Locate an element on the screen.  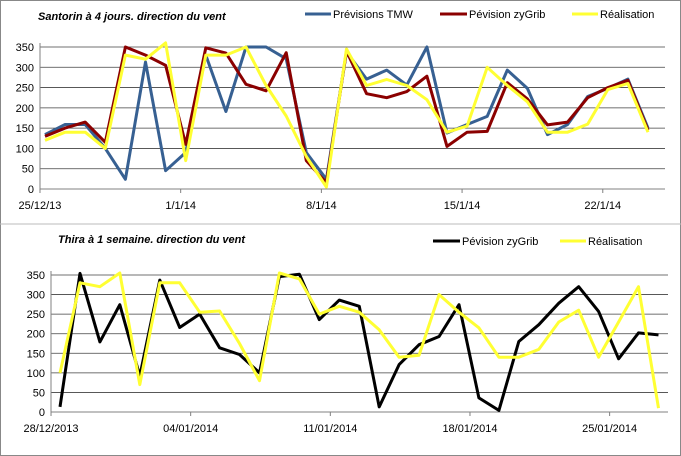
x-tick-label: 28/12/2013 is located at coordinates (50, 429).